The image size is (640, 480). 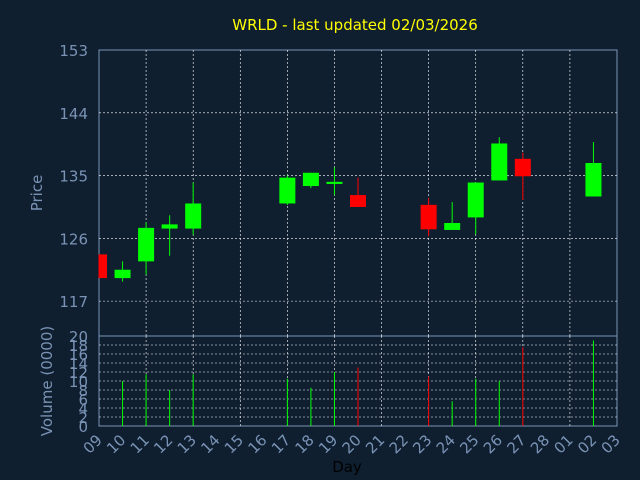 What do you see at coordinates (83, 400) in the screenshot?
I see `volume-tick-label: 6` at bounding box center [83, 400].